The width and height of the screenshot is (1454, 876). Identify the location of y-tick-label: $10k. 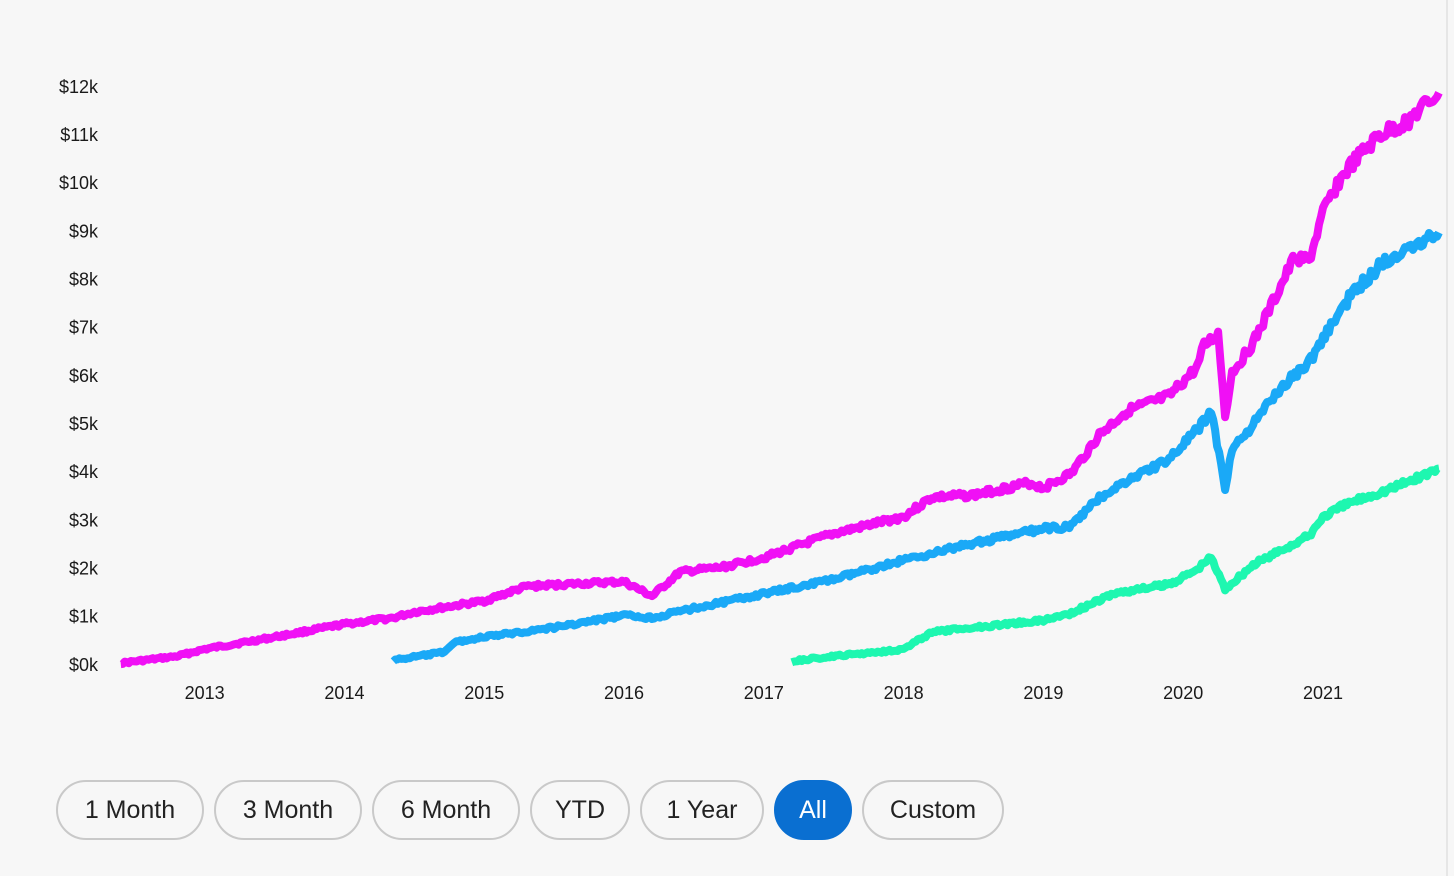
(79, 183).